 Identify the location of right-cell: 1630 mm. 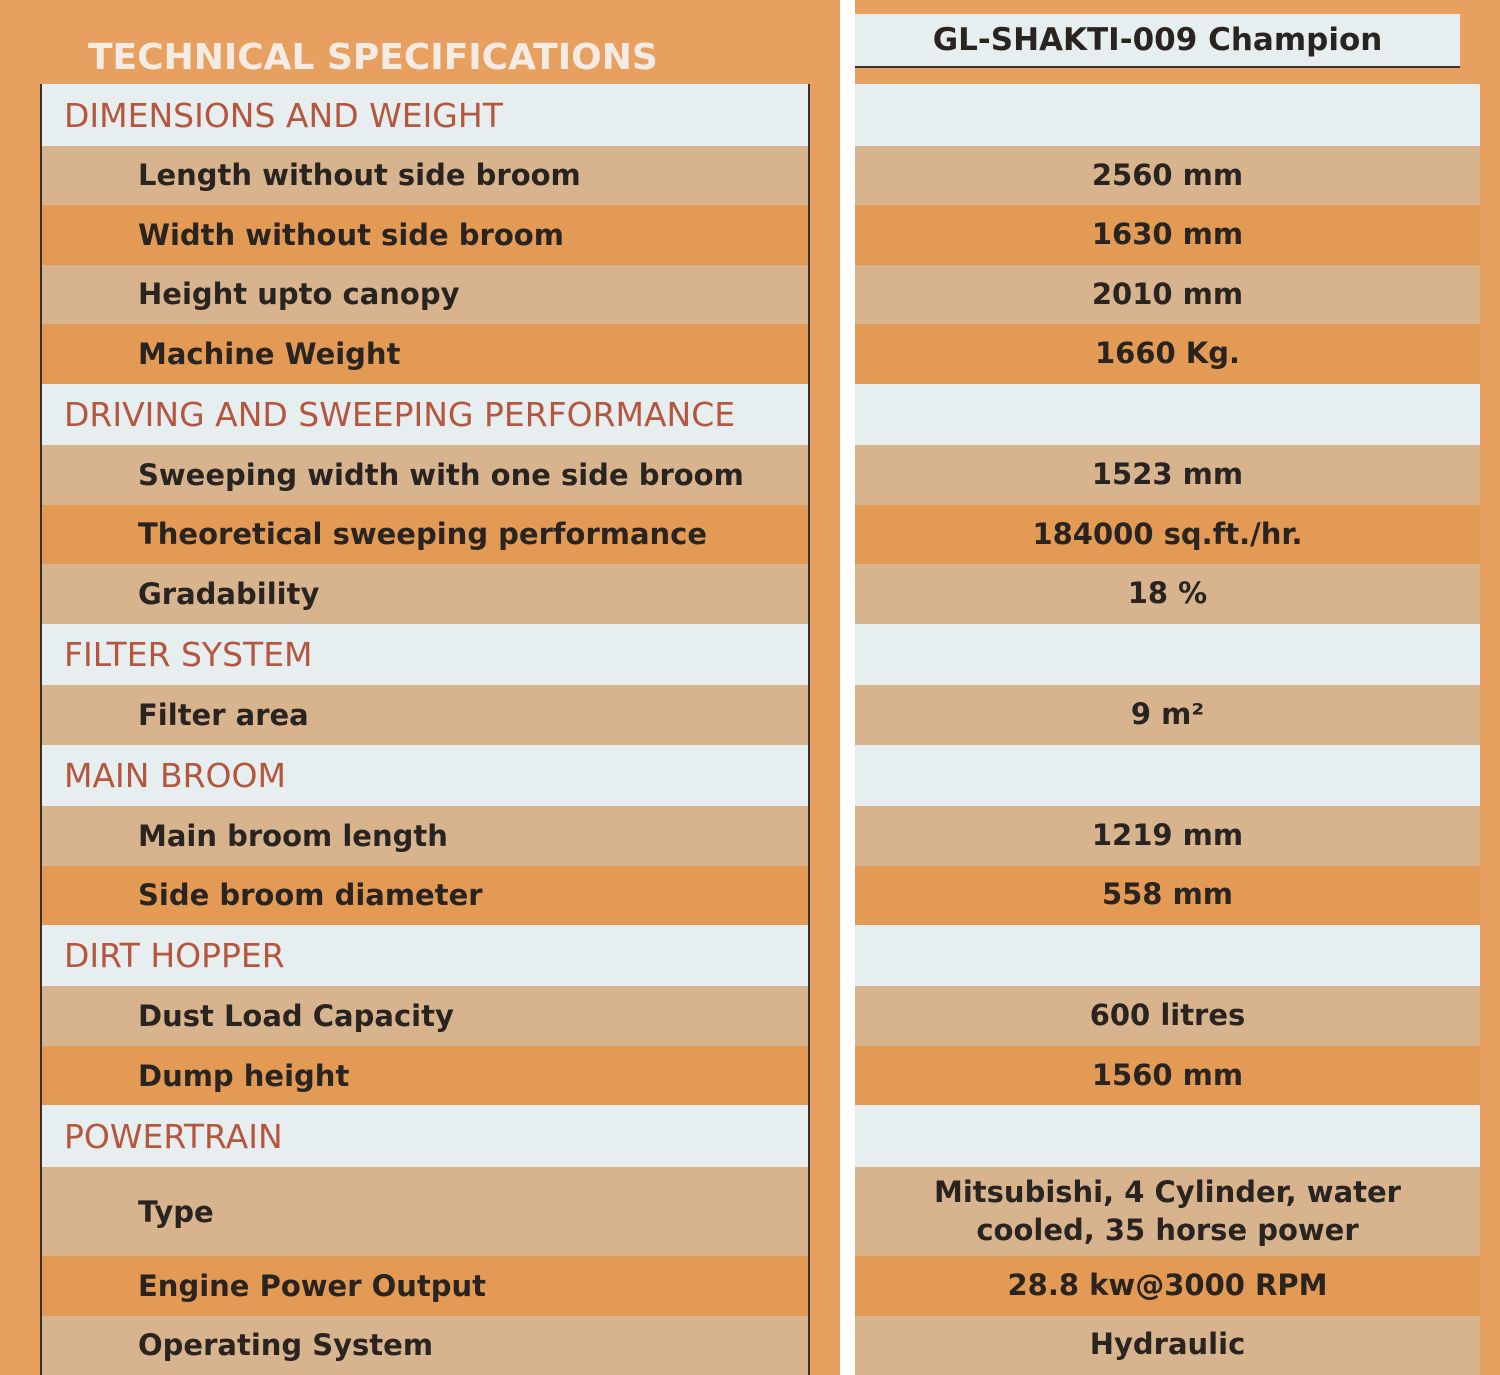
(1177, 235).